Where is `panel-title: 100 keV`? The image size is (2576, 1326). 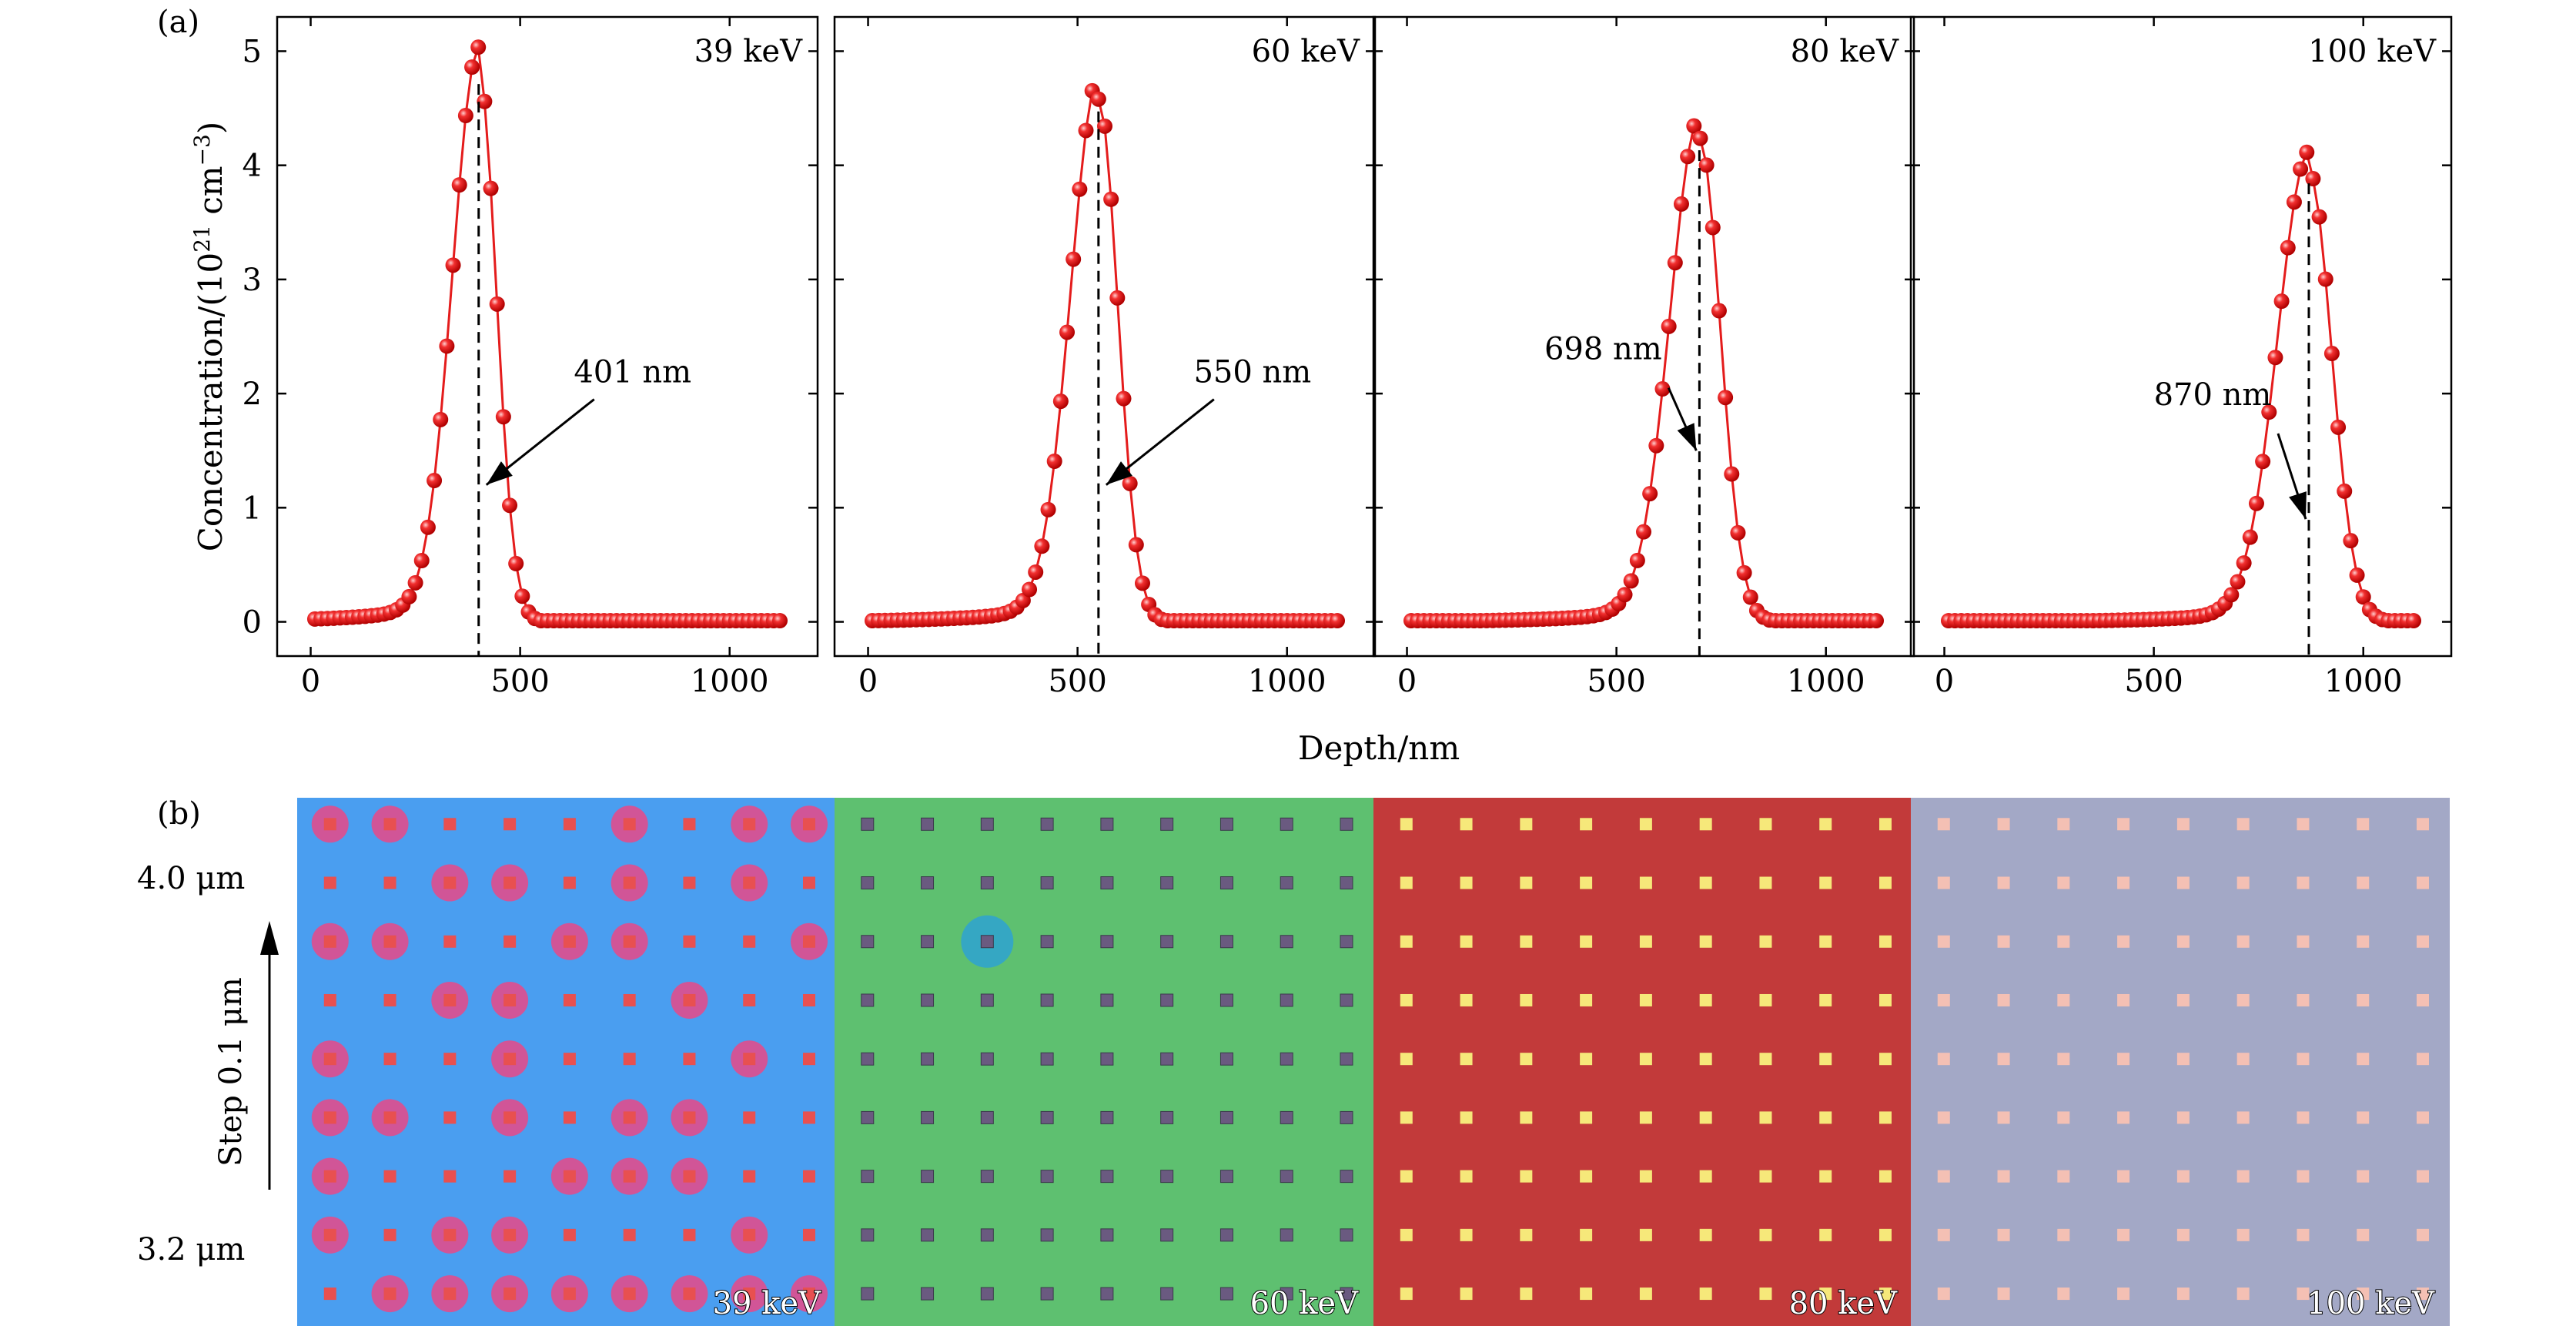
panel-title: 100 keV is located at coordinates (2372, 51).